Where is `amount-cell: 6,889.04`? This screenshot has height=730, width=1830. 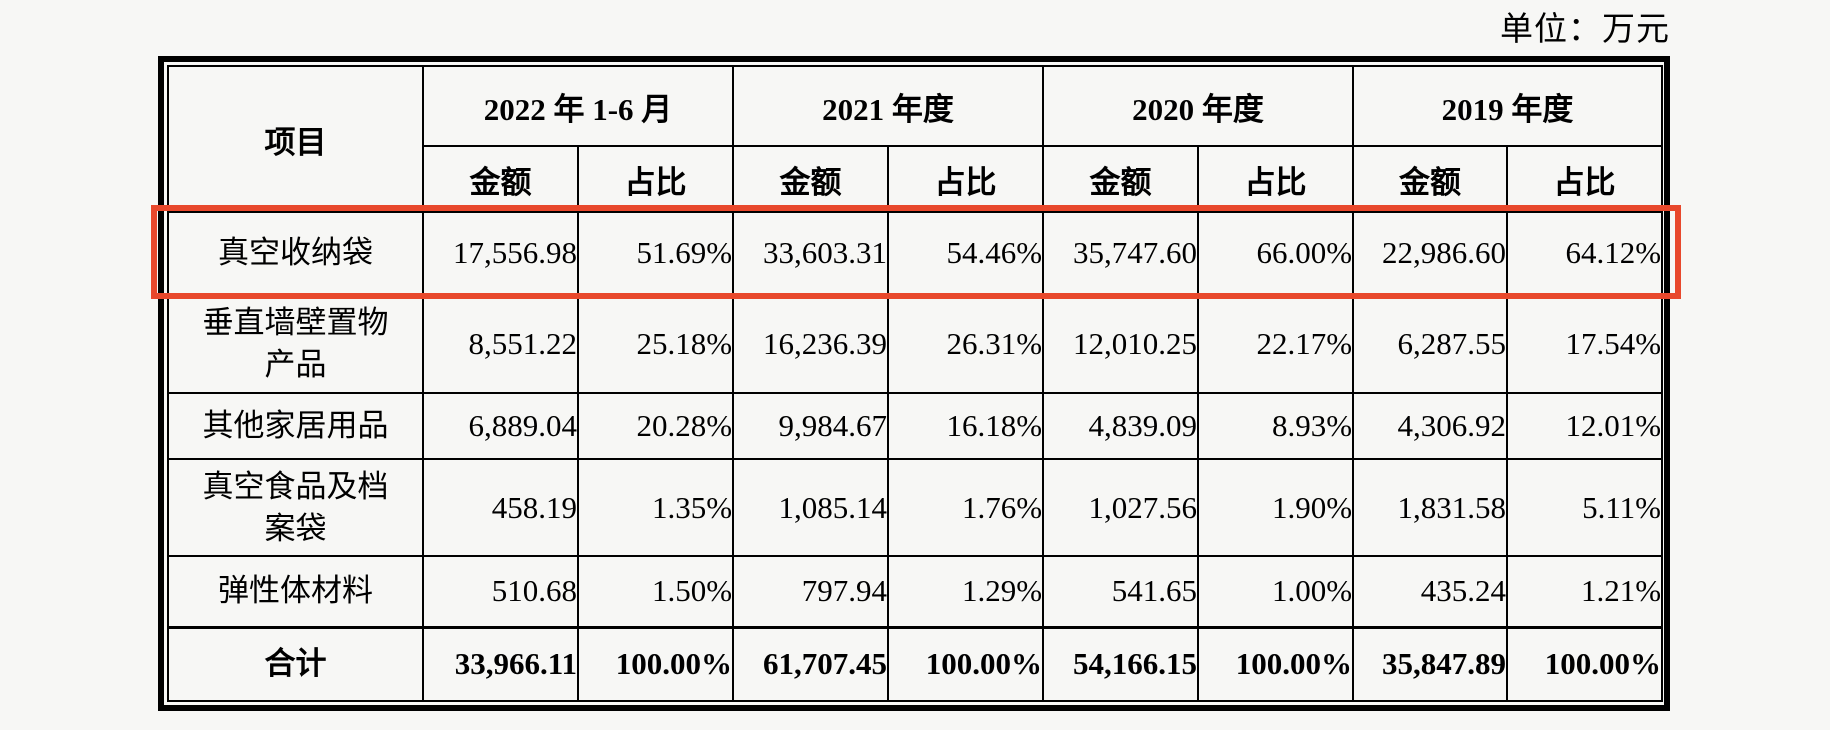 amount-cell: 6,889.04 is located at coordinates (500, 426).